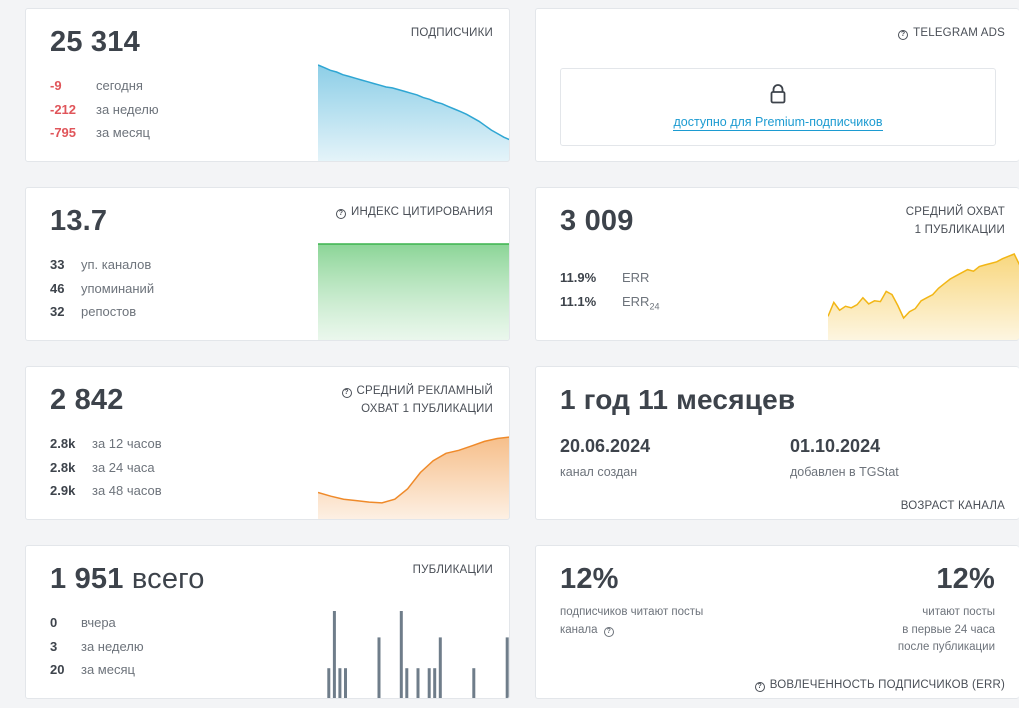  Describe the element at coordinates (413, 470) in the screenshot. I see `ad-reach-trend-line` at that location.